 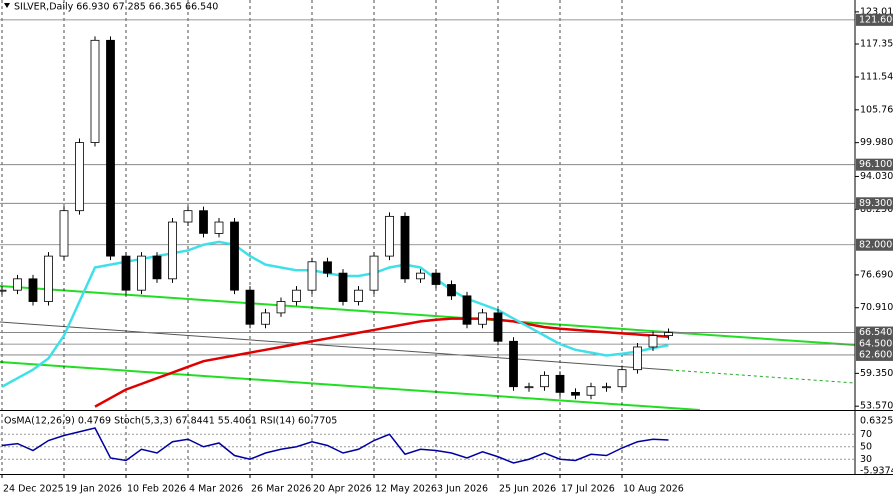 What do you see at coordinates (342, 489) in the screenshot?
I see `x-tick-label: 20 Apr 2026` at bounding box center [342, 489].